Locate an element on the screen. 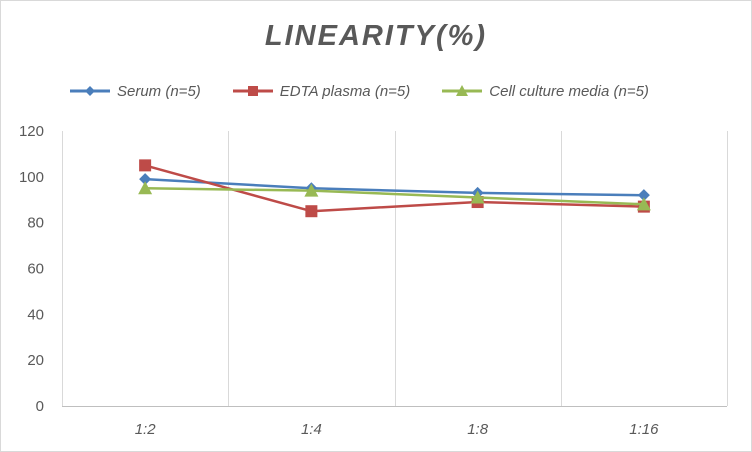 Image resolution: width=752 pixels, height=452 pixels. y-tick-label: 80 is located at coordinates (35, 223).